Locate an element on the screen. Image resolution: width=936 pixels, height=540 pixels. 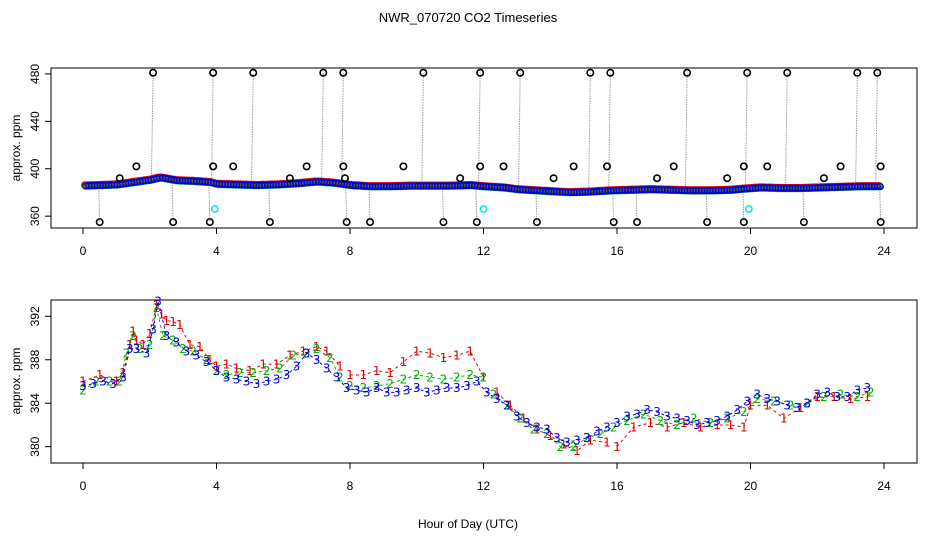
figure-title: NWR_070720 CO2 Timeseries is located at coordinates (468, 17).